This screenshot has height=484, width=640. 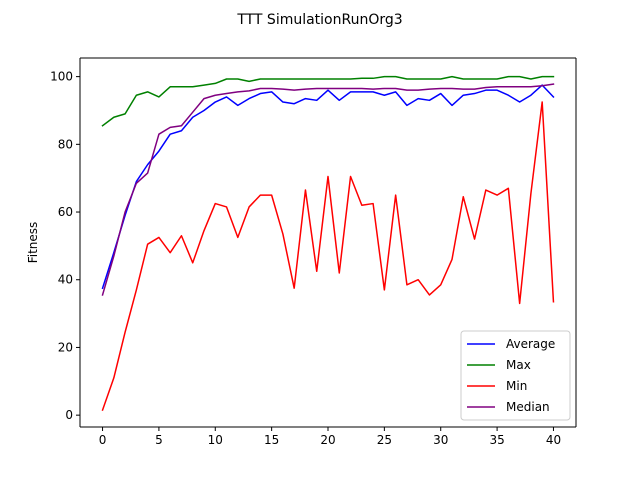 What do you see at coordinates (215, 440) in the screenshot?
I see `x-tick-label: 10` at bounding box center [215, 440].